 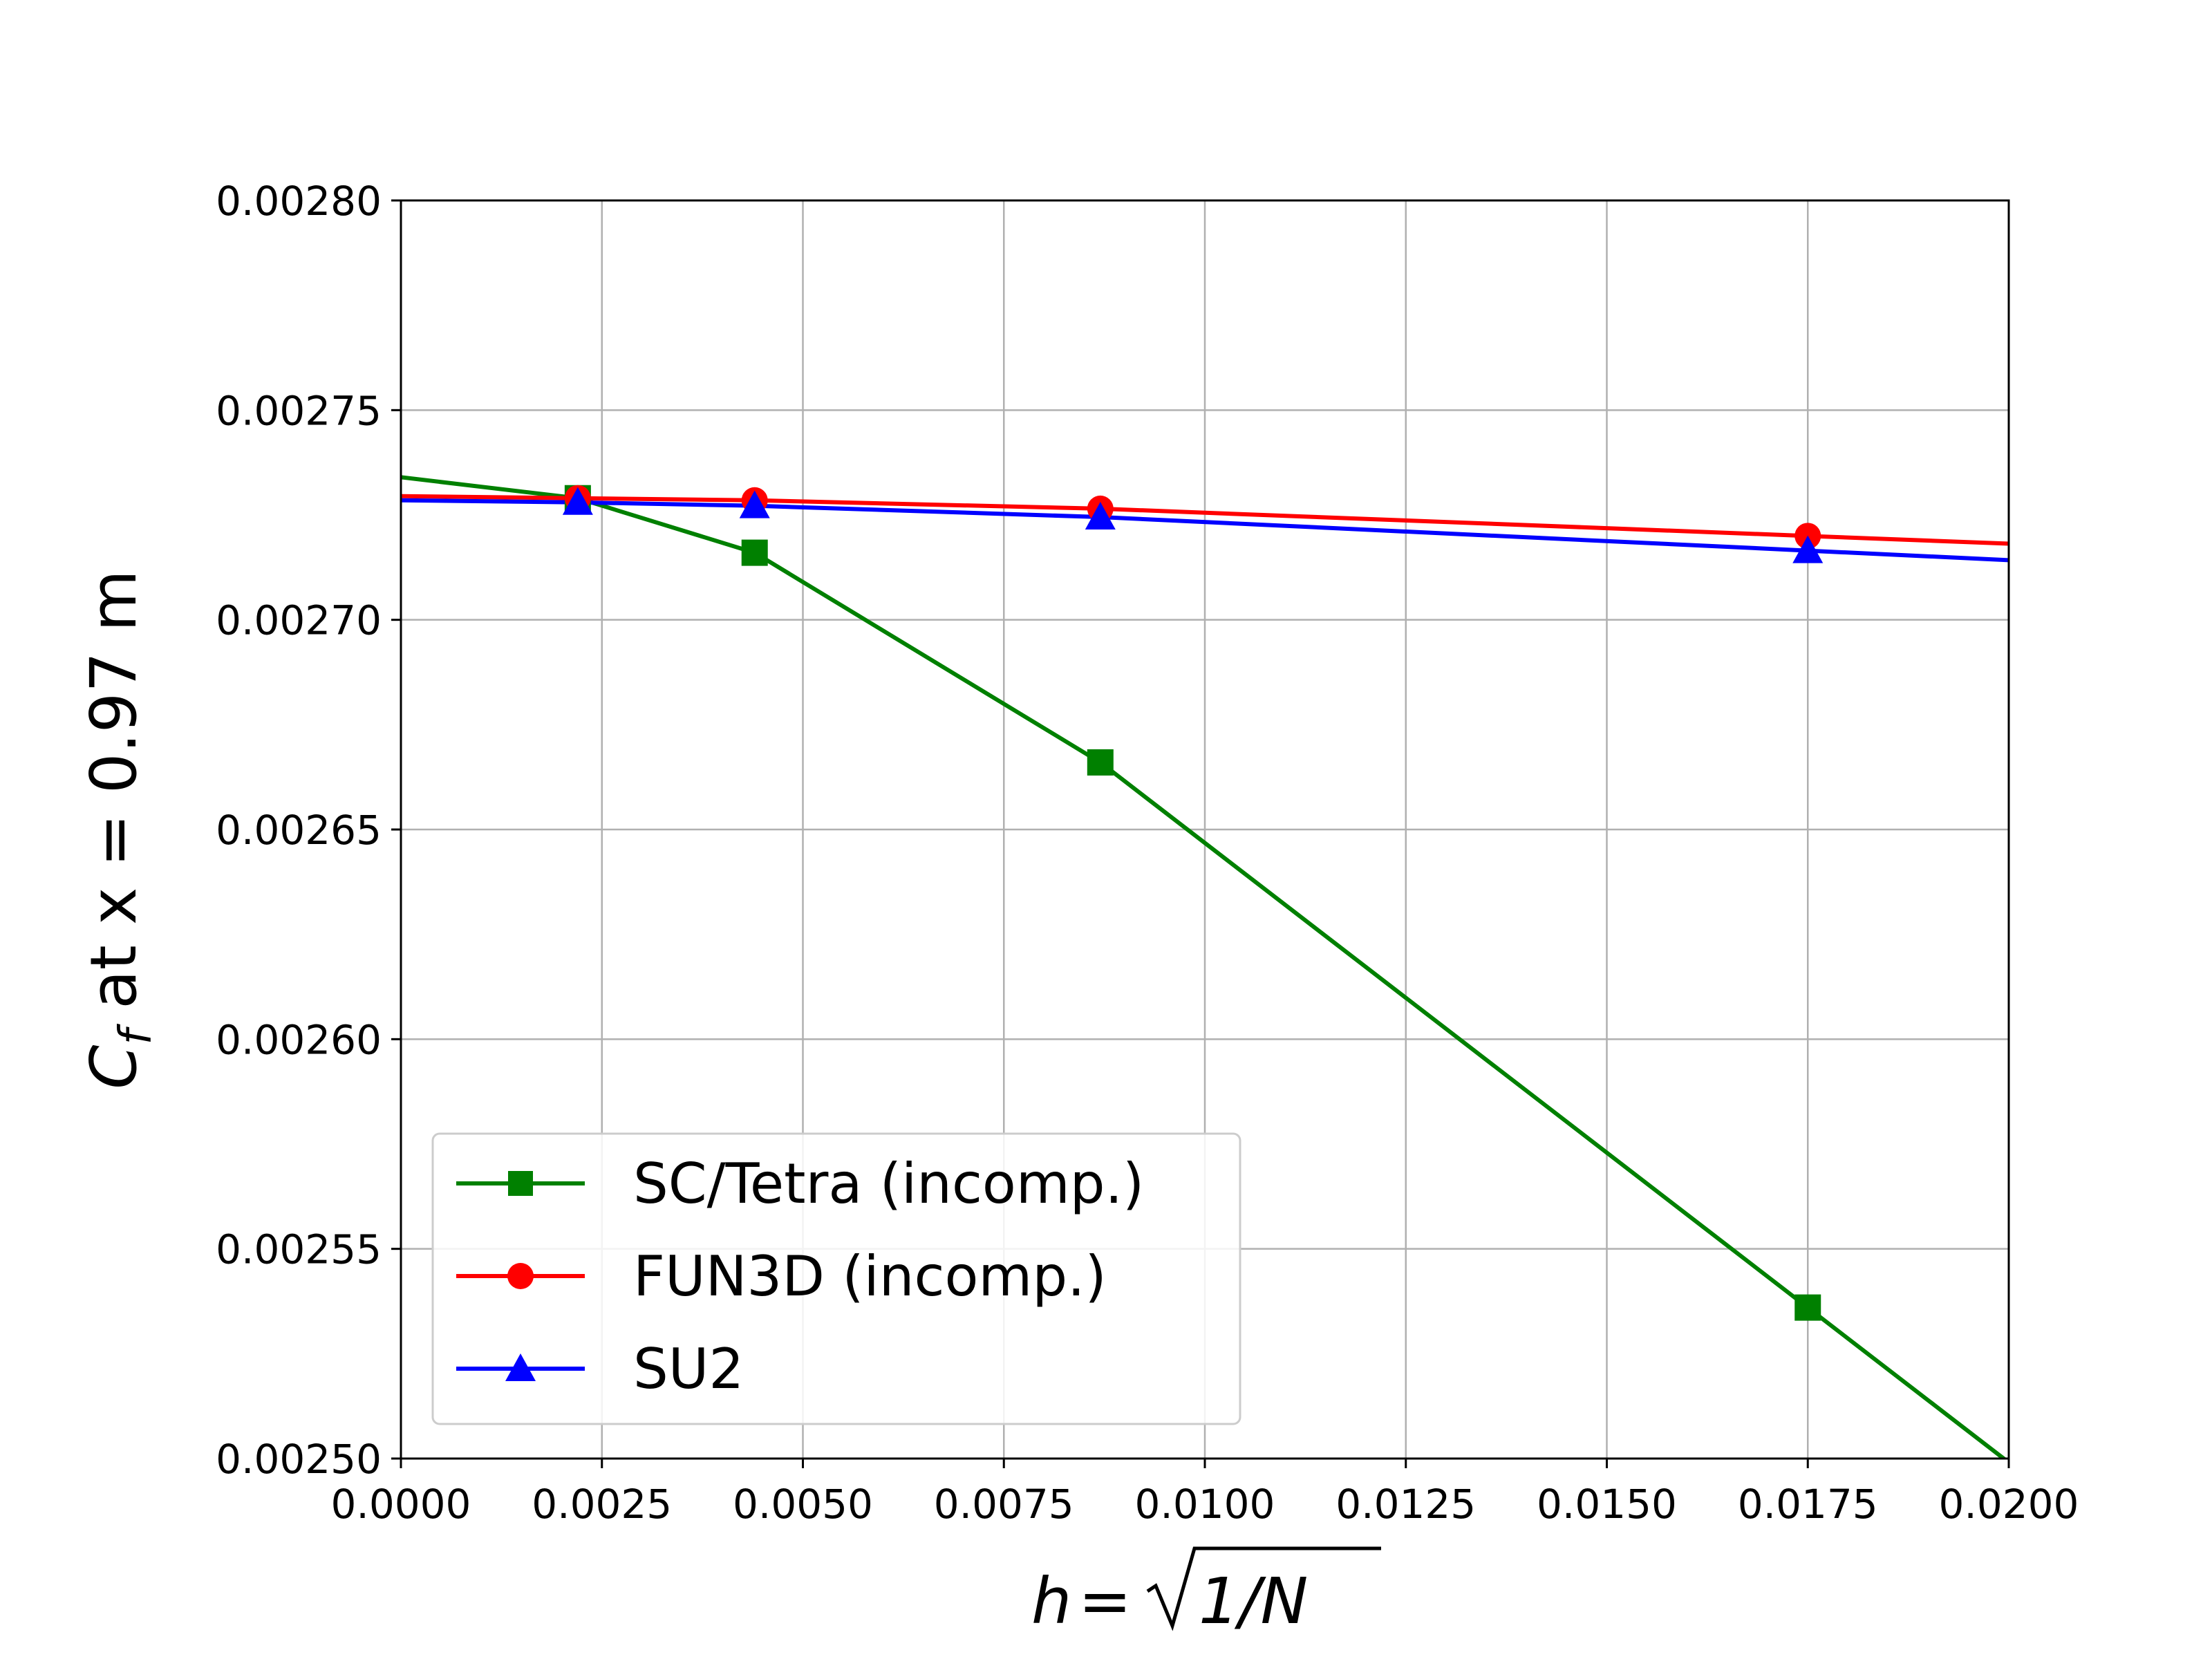 What do you see at coordinates (1205, 1504) in the screenshot?
I see `x-tick-label: 0.0100` at bounding box center [1205, 1504].